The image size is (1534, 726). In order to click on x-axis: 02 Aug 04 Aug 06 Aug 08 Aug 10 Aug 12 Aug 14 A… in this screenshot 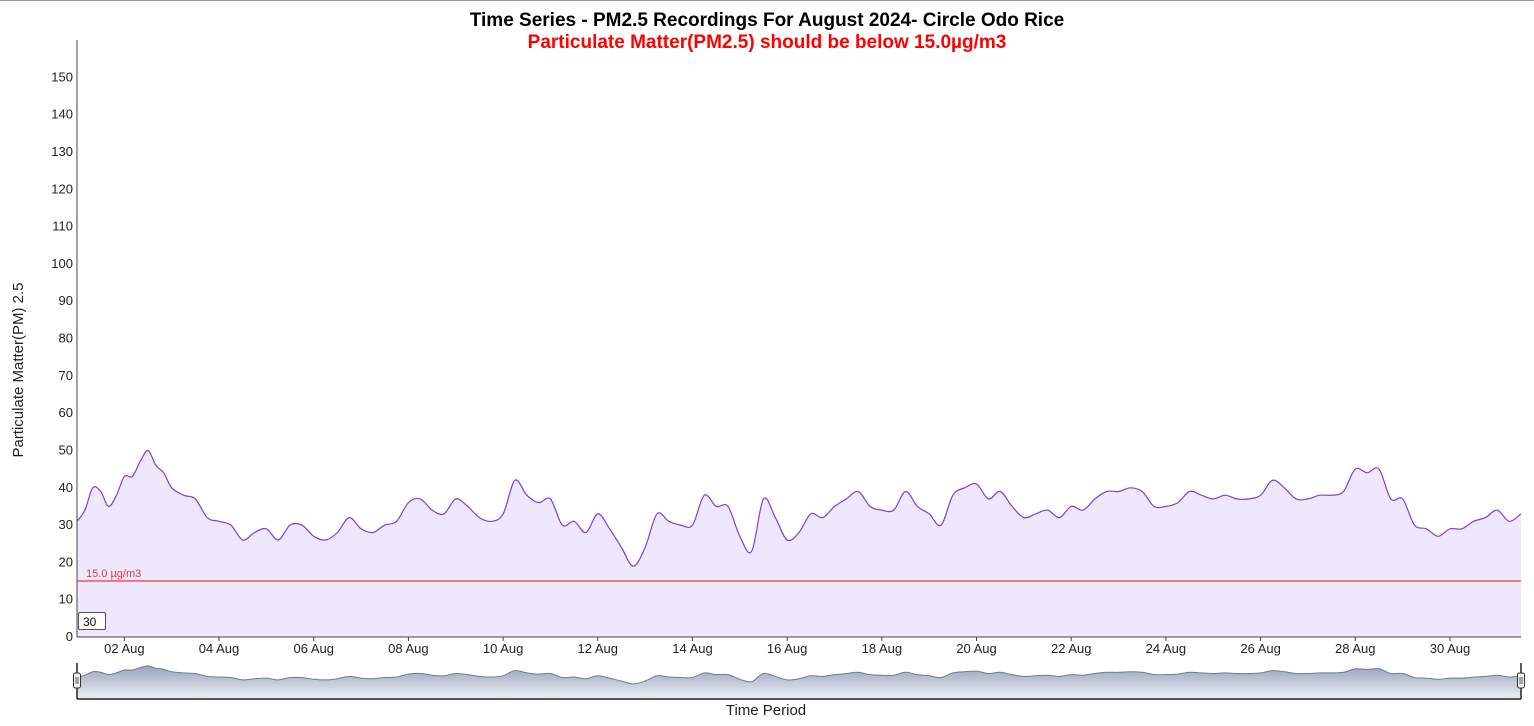, I will do `click(799, 646)`.